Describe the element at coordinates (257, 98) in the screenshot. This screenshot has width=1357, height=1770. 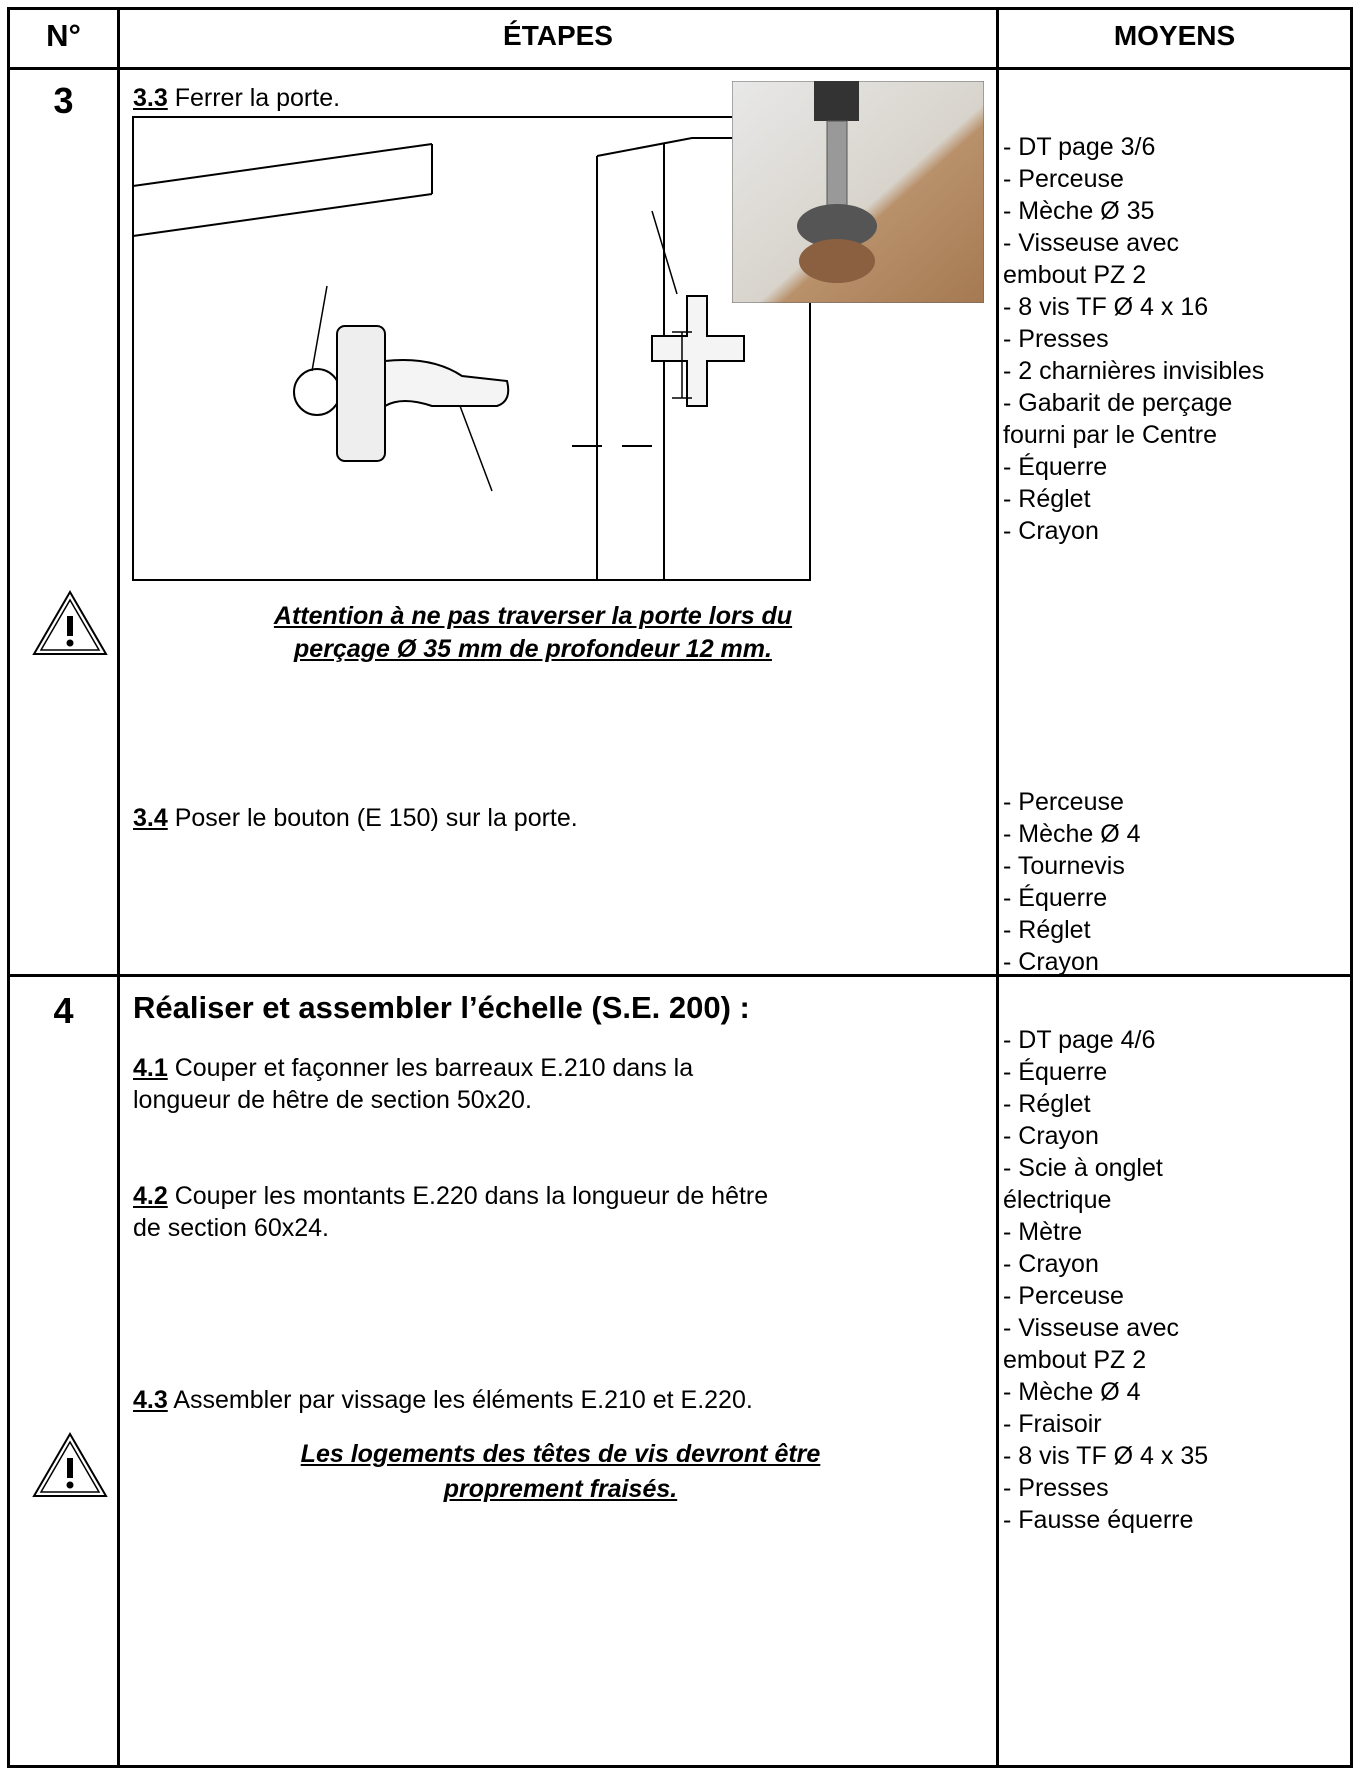
I see `step-text: Ferrer la porte.` at that location.